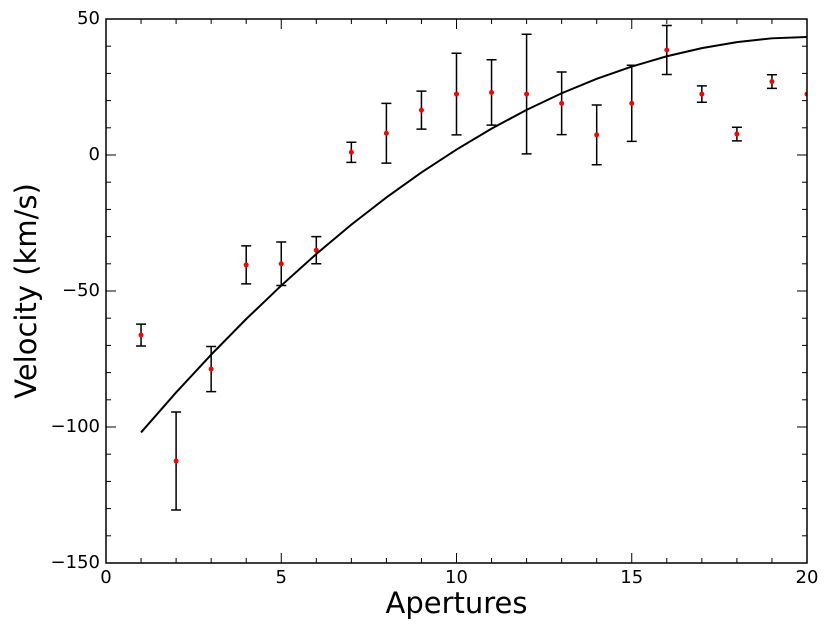  Describe the element at coordinates (281, 577) in the screenshot. I see `x-tick-label: 5` at that location.